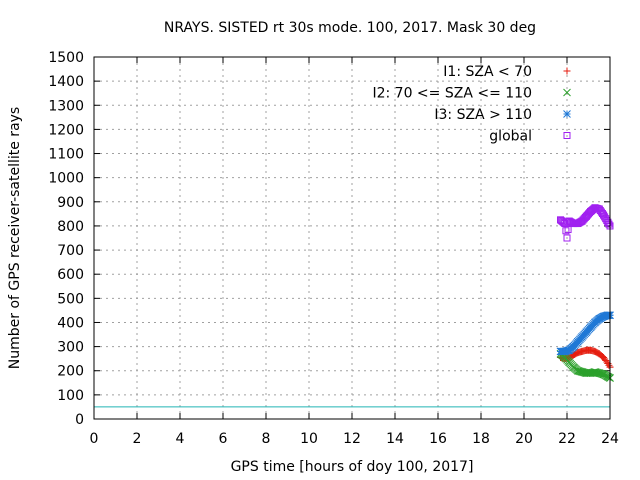 The width and height of the screenshot is (640, 480). Describe the element at coordinates (15, 238) in the screenshot. I see `y-axis-label: Number of GPS receiver-satellite rays` at that location.